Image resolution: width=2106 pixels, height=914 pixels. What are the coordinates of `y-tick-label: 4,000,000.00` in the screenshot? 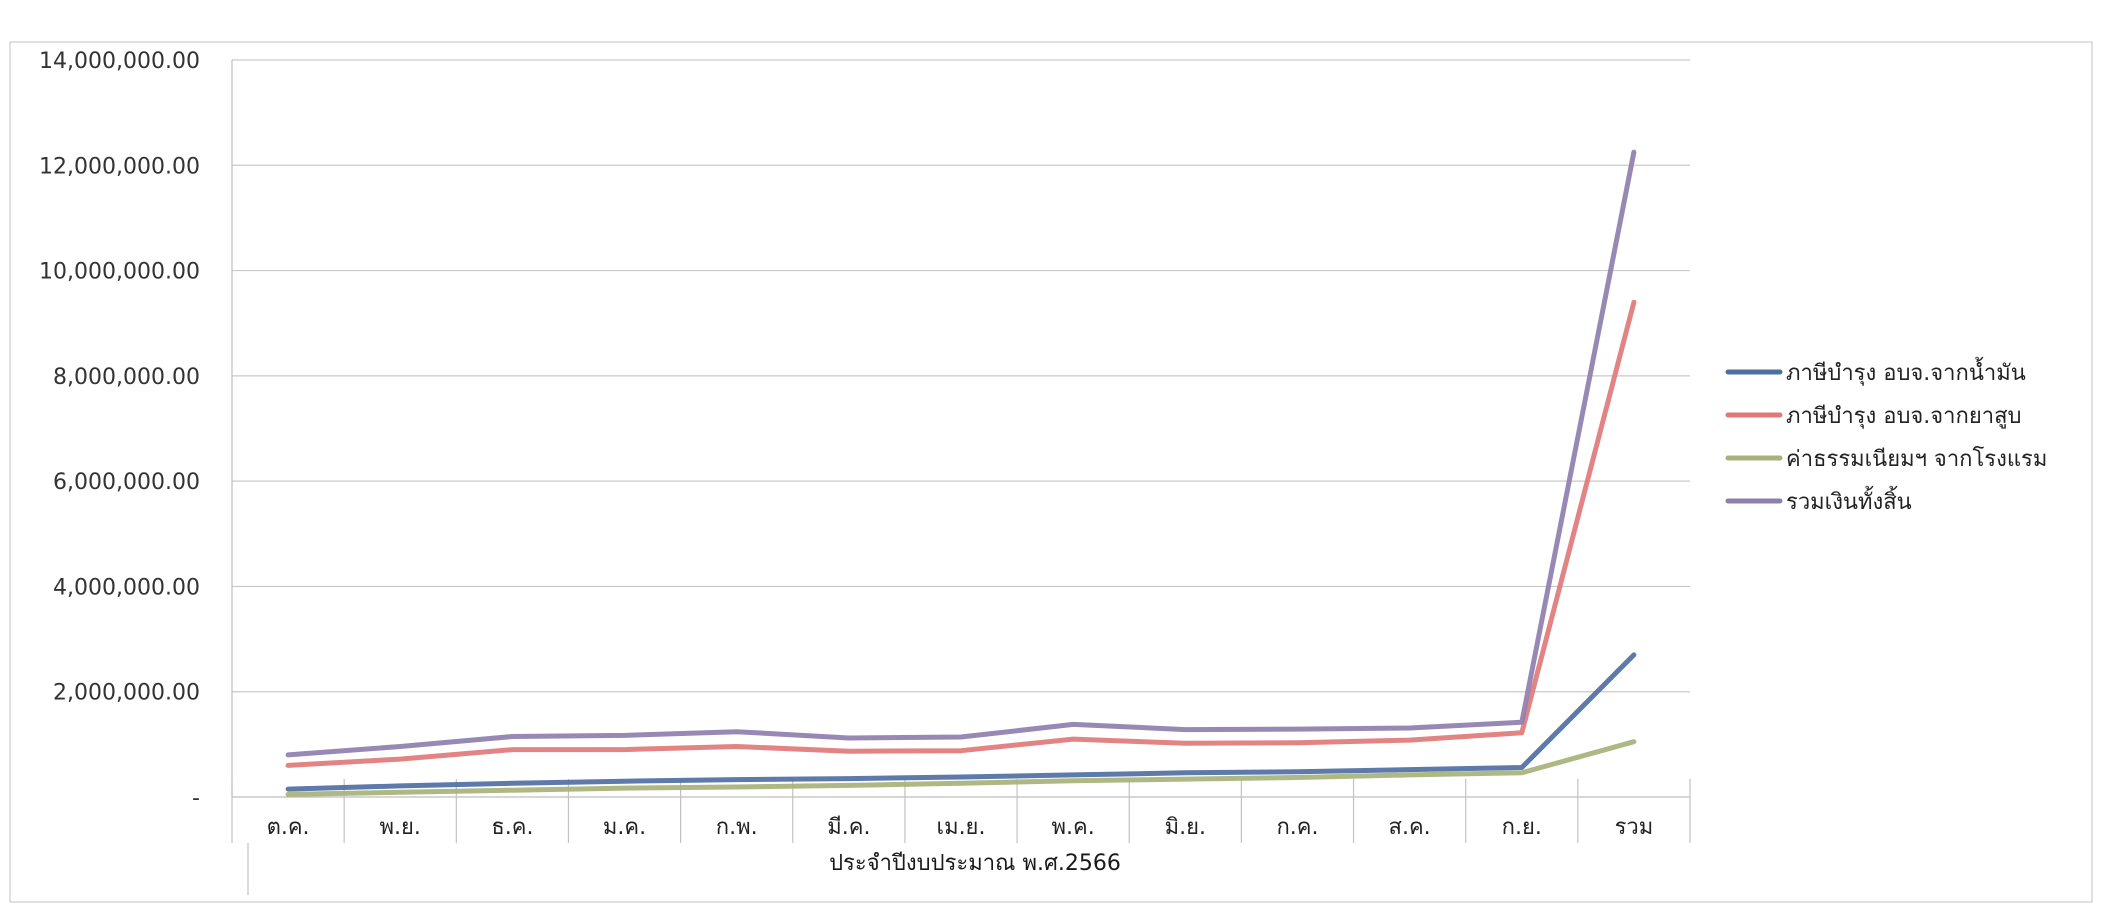 It's located at (126, 587).